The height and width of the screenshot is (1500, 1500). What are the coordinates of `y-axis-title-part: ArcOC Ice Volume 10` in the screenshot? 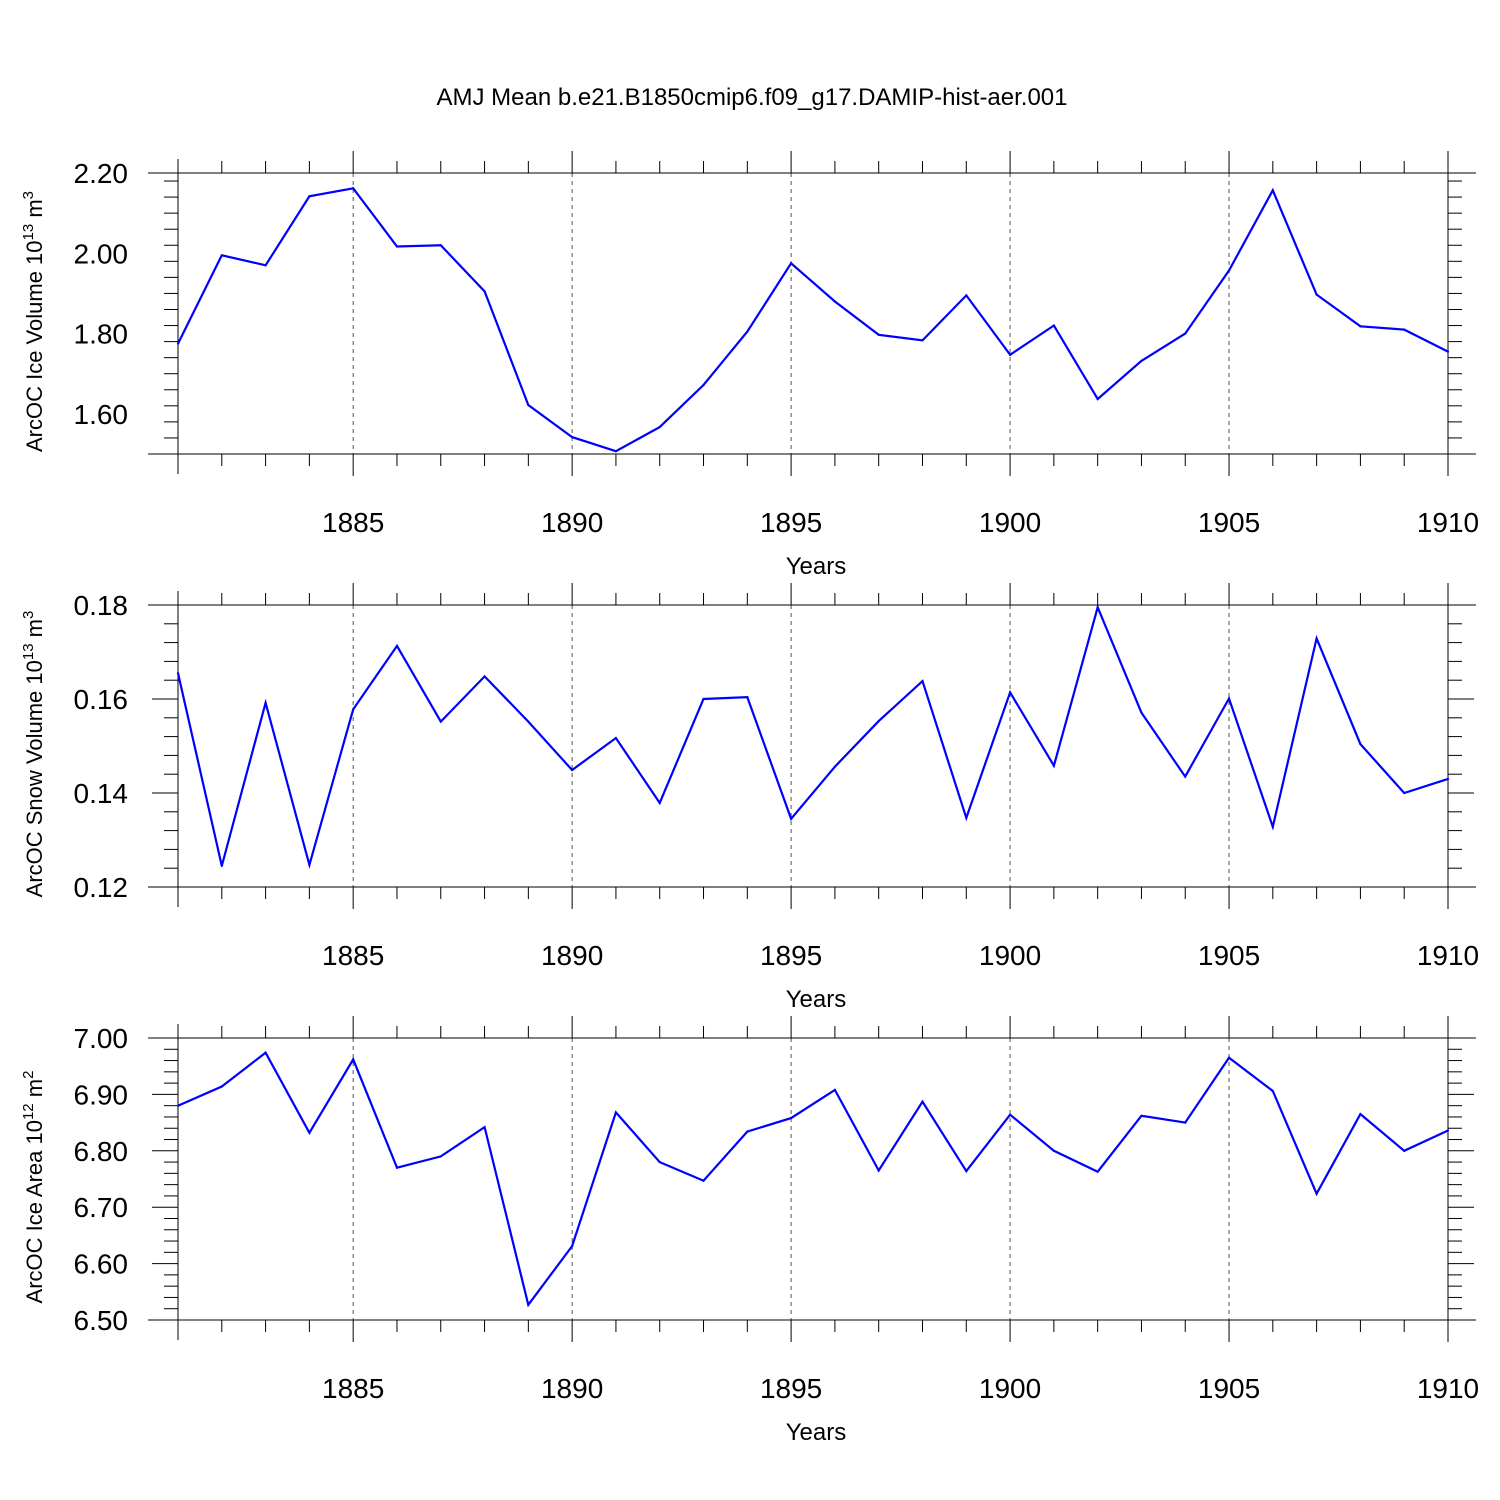 It's located at (34, 346).